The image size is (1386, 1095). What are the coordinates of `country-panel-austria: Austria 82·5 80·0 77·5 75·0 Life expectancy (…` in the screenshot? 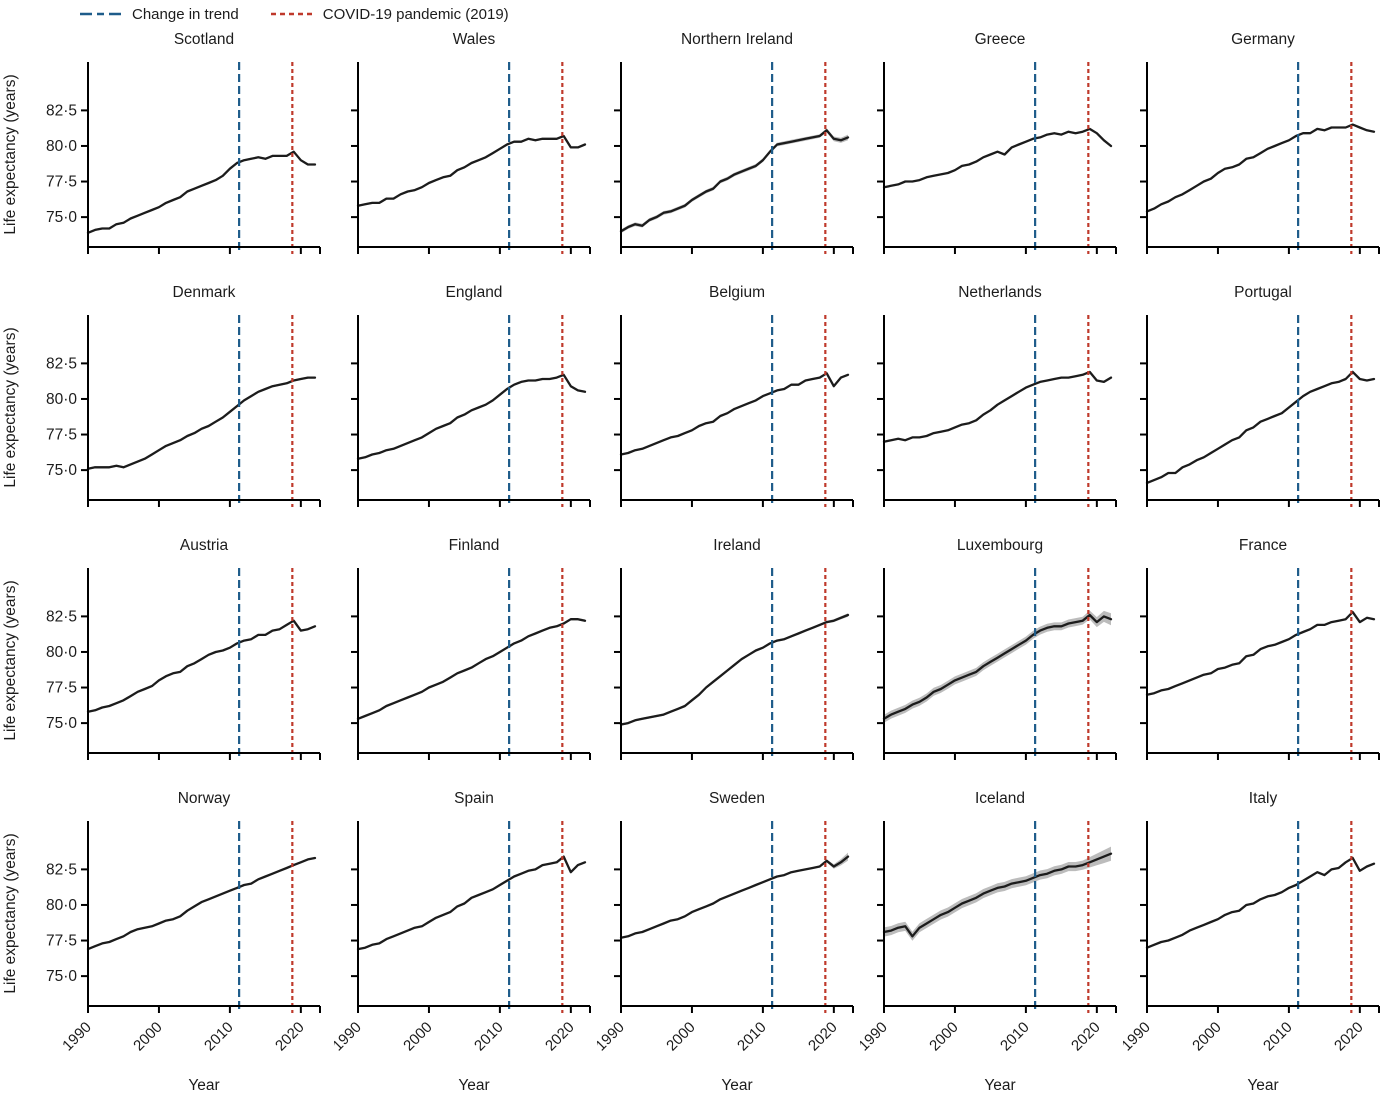 It's located at (167, 650).